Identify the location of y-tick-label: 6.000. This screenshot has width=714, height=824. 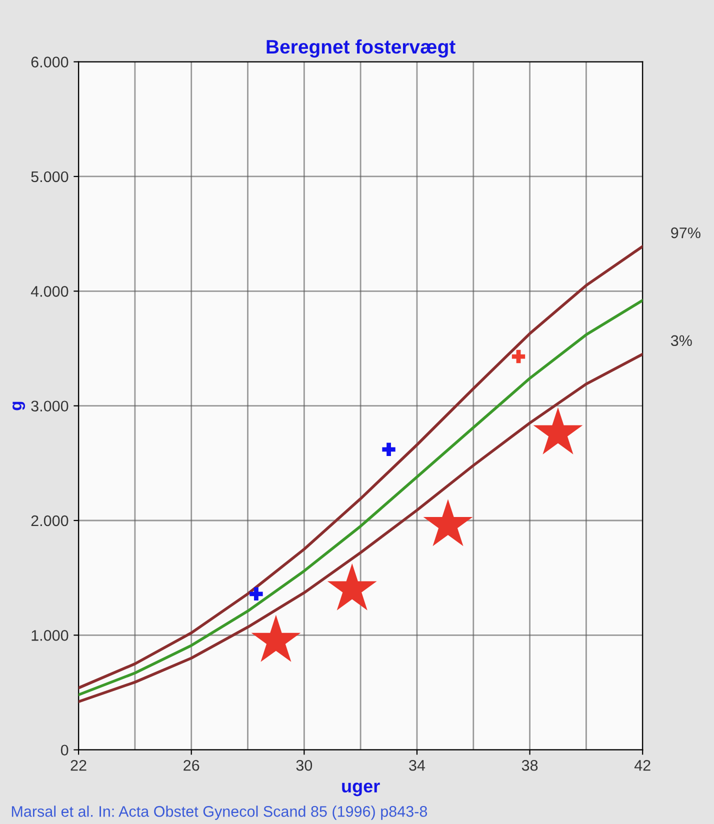
(49, 62).